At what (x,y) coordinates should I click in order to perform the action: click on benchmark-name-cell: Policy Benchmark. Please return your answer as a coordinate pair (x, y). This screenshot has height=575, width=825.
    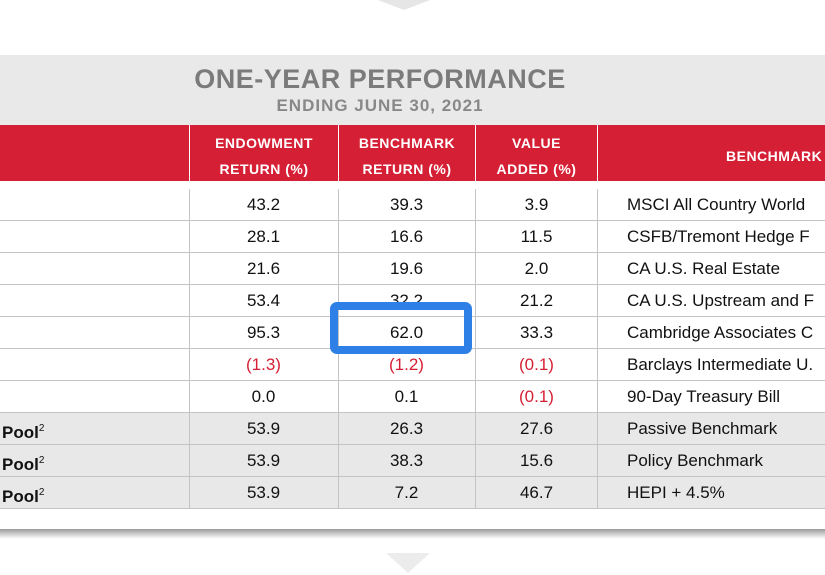
    Looking at the image, I should click on (711, 460).